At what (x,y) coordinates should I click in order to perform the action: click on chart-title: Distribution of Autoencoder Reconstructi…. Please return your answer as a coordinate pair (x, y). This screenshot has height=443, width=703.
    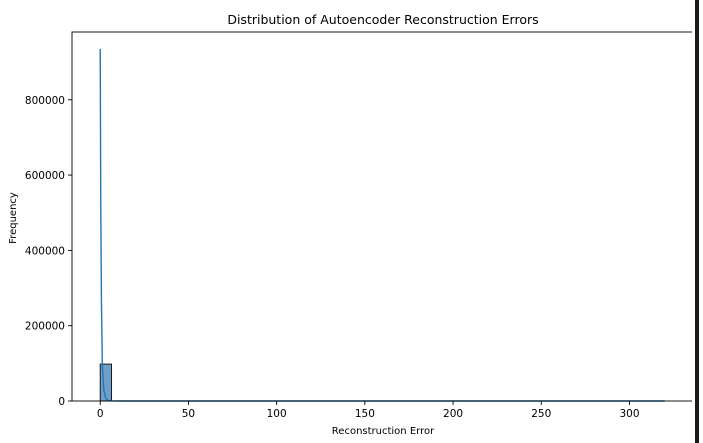
    Looking at the image, I should click on (382, 19).